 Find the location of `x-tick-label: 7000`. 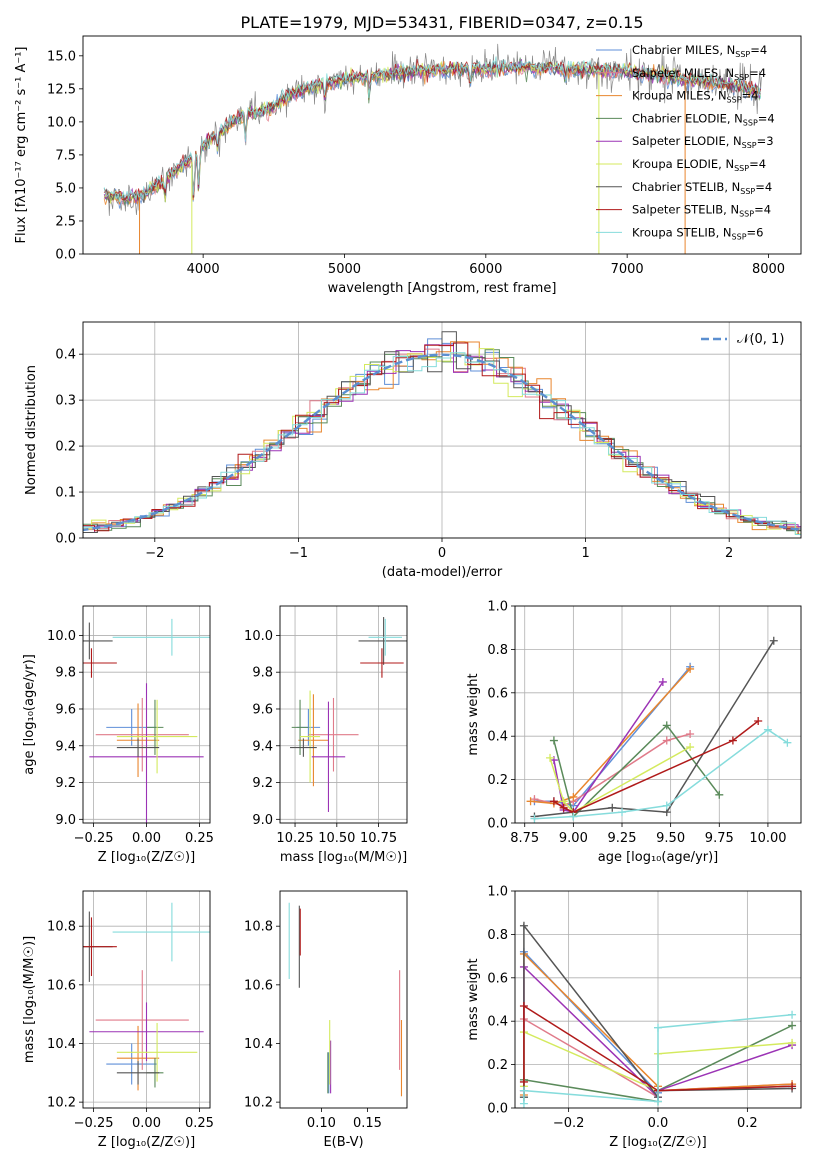

x-tick-label: 7000 is located at coordinates (627, 269).